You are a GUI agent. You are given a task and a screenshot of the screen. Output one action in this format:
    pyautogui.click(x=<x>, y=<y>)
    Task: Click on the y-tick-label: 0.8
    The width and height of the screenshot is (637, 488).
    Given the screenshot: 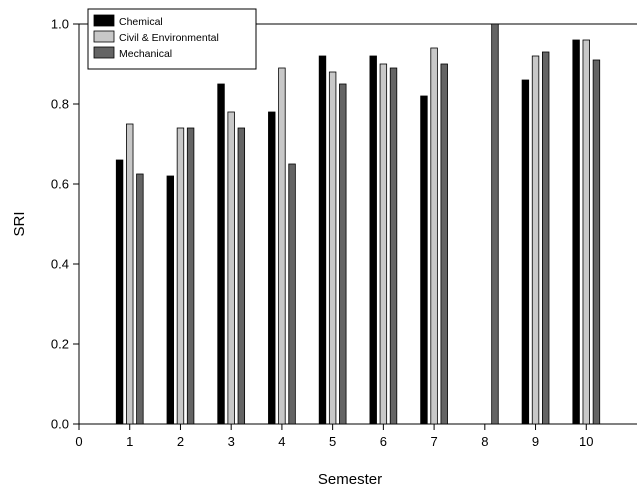 What is the action you would take?
    pyautogui.click(x=60, y=104)
    